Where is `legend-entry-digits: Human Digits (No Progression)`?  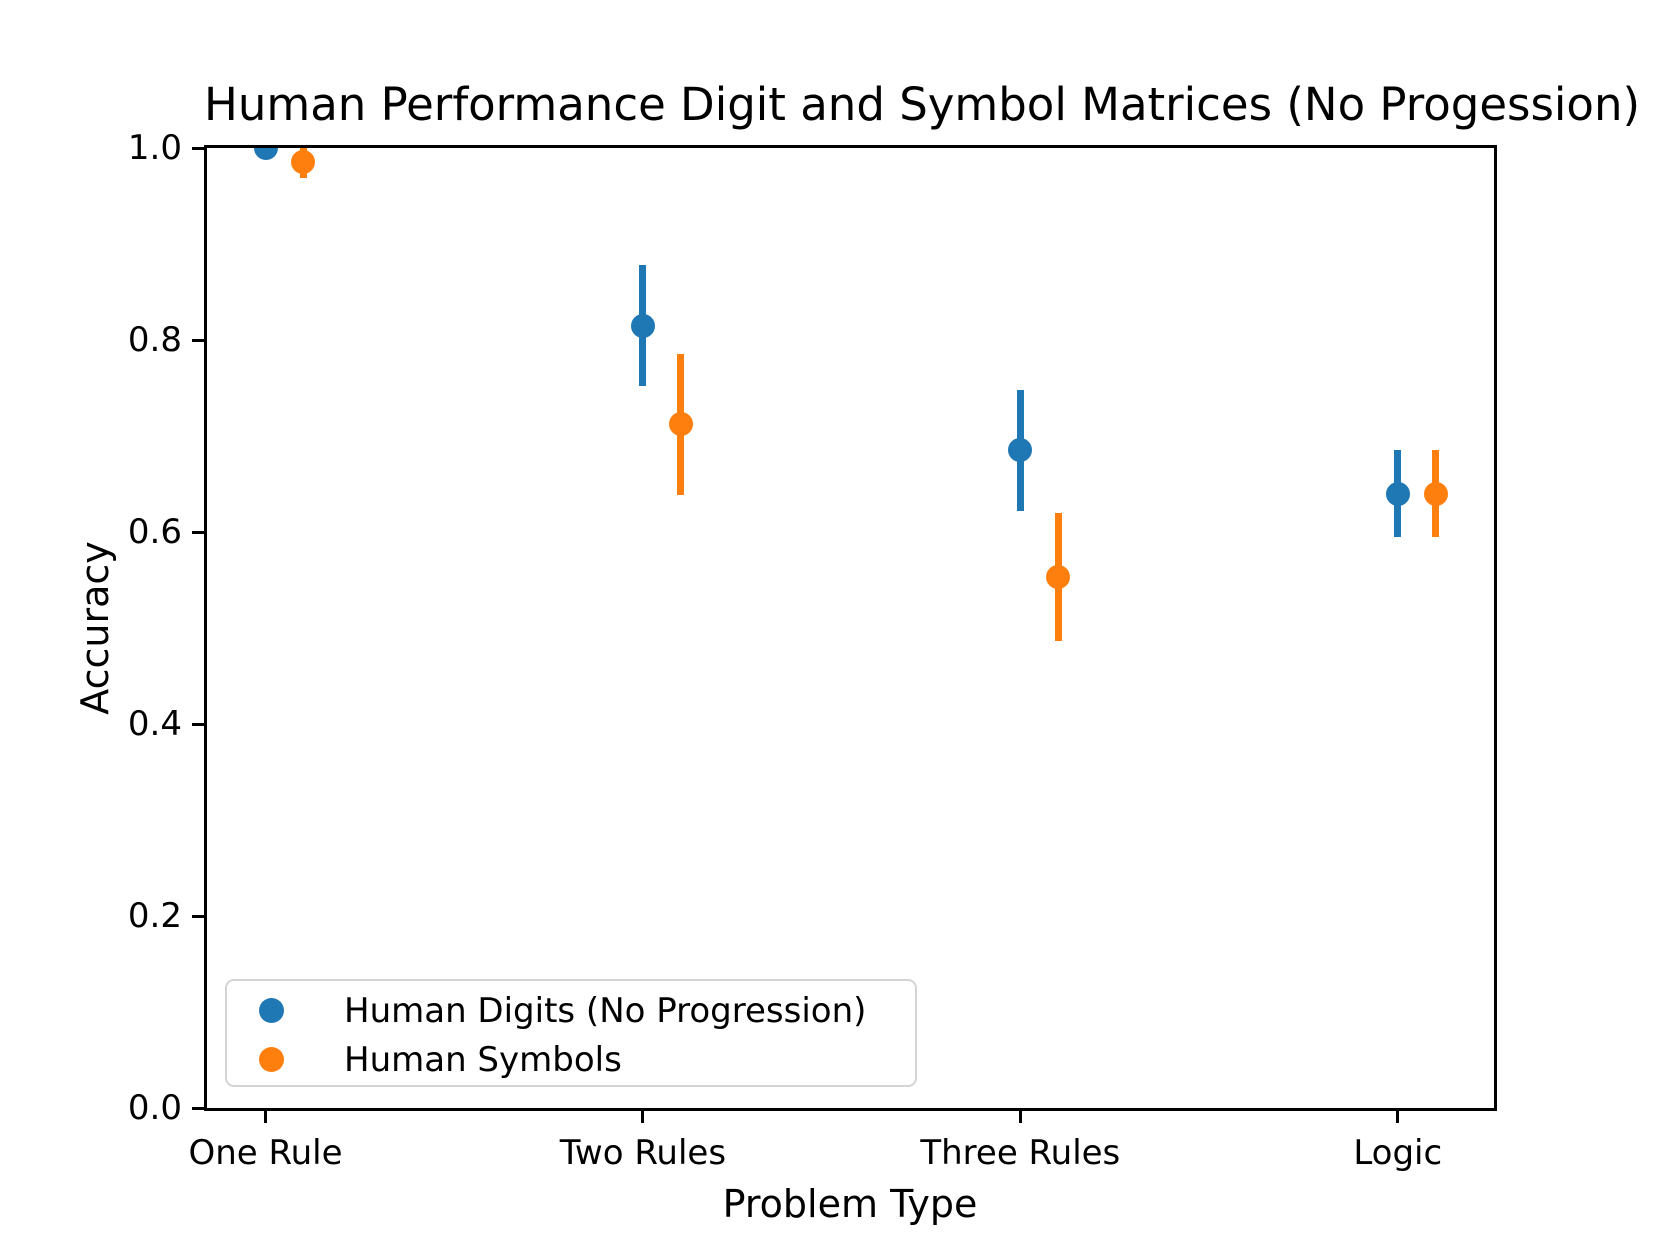 legend-entry-digits: Human Digits (No Progression) is located at coordinates (571, 1010).